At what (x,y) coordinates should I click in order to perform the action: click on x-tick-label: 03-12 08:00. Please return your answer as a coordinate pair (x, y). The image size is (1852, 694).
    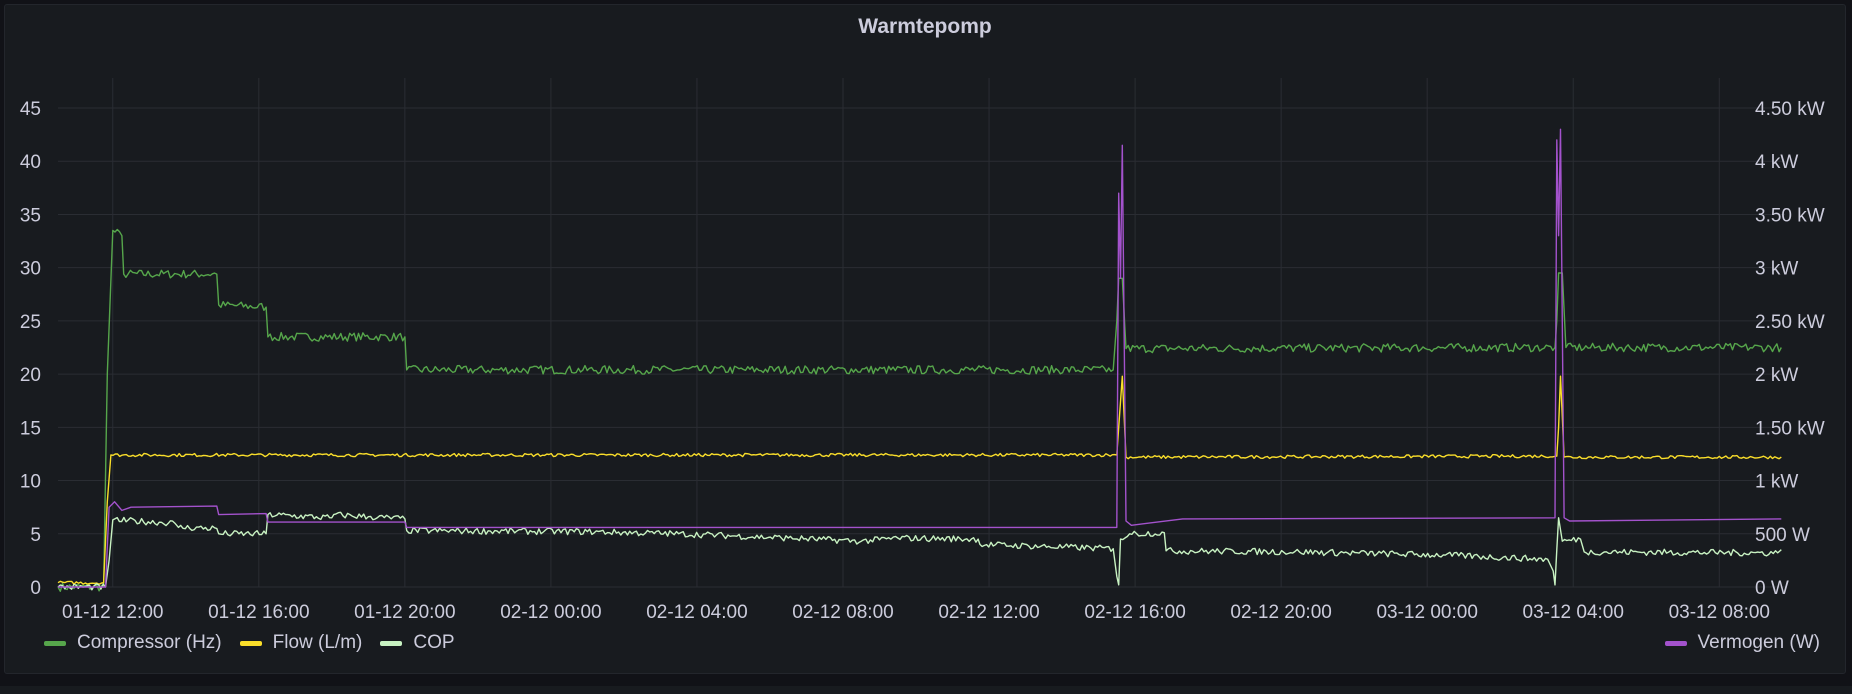
    Looking at the image, I should click on (1719, 612).